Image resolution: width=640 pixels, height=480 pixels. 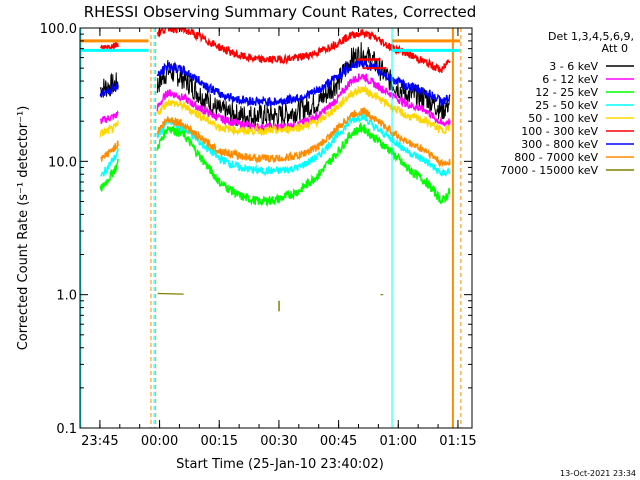 I want to click on x-tick-label: 23:45, so click(x=99, y=441).